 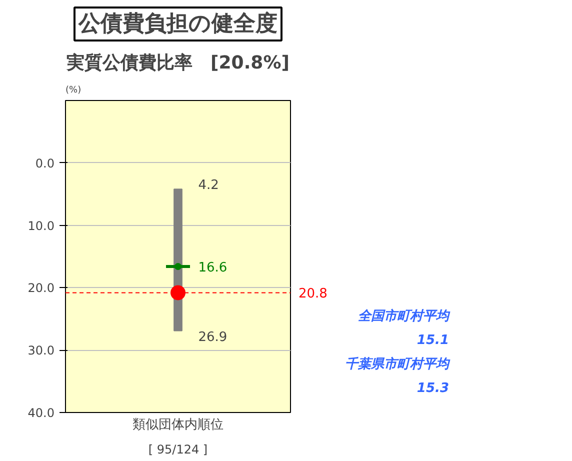 What do you see at coordinates (41, 288) in the screenshot?
I see `y-tick-label: 20.0` at bounding box center [41, 288].